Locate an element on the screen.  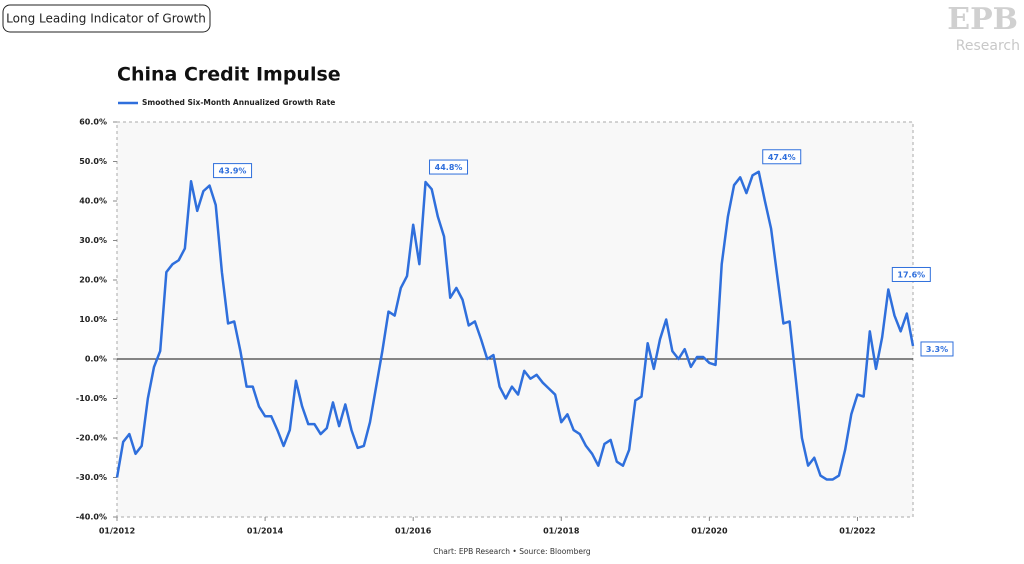
logo-sub: Research is located at coordinates (988, 46).